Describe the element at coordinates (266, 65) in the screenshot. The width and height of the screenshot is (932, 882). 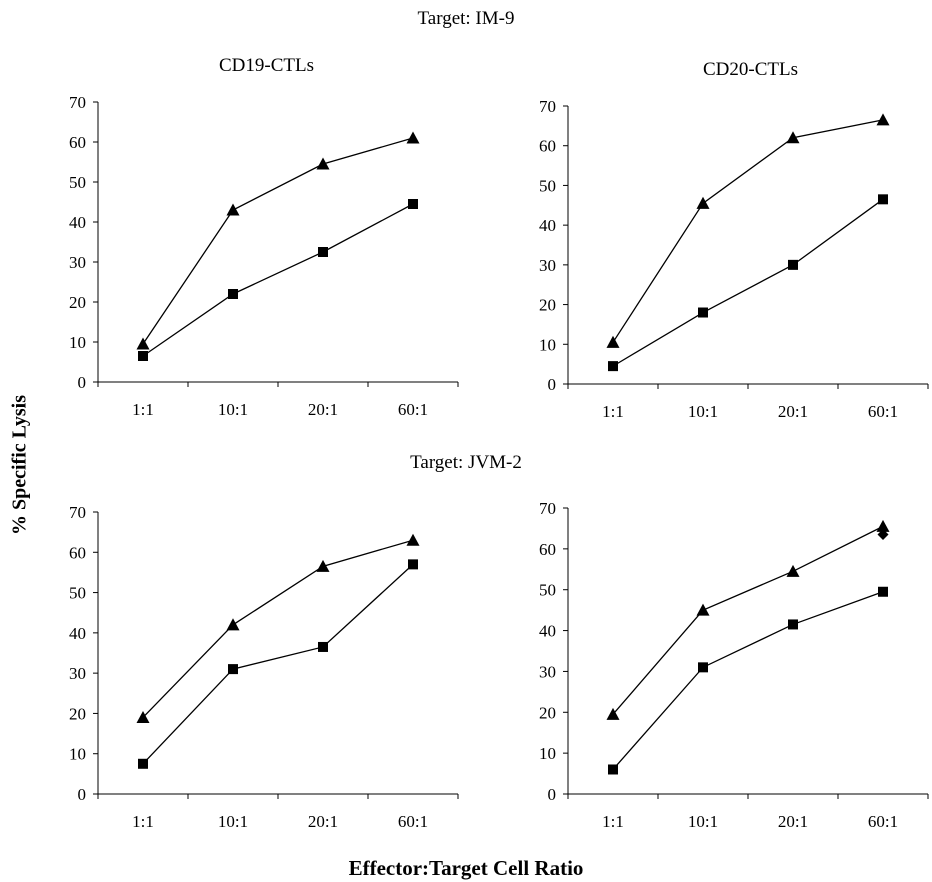
I see `panel-title-cd19: CD19-CTLs` at that location.